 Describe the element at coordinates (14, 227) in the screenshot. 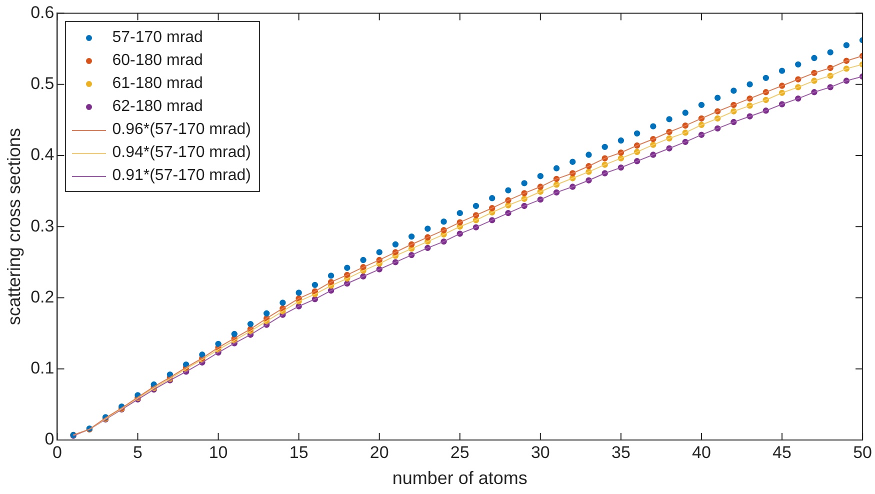

I see `y-axis-title: scattering cross sections` at that location.